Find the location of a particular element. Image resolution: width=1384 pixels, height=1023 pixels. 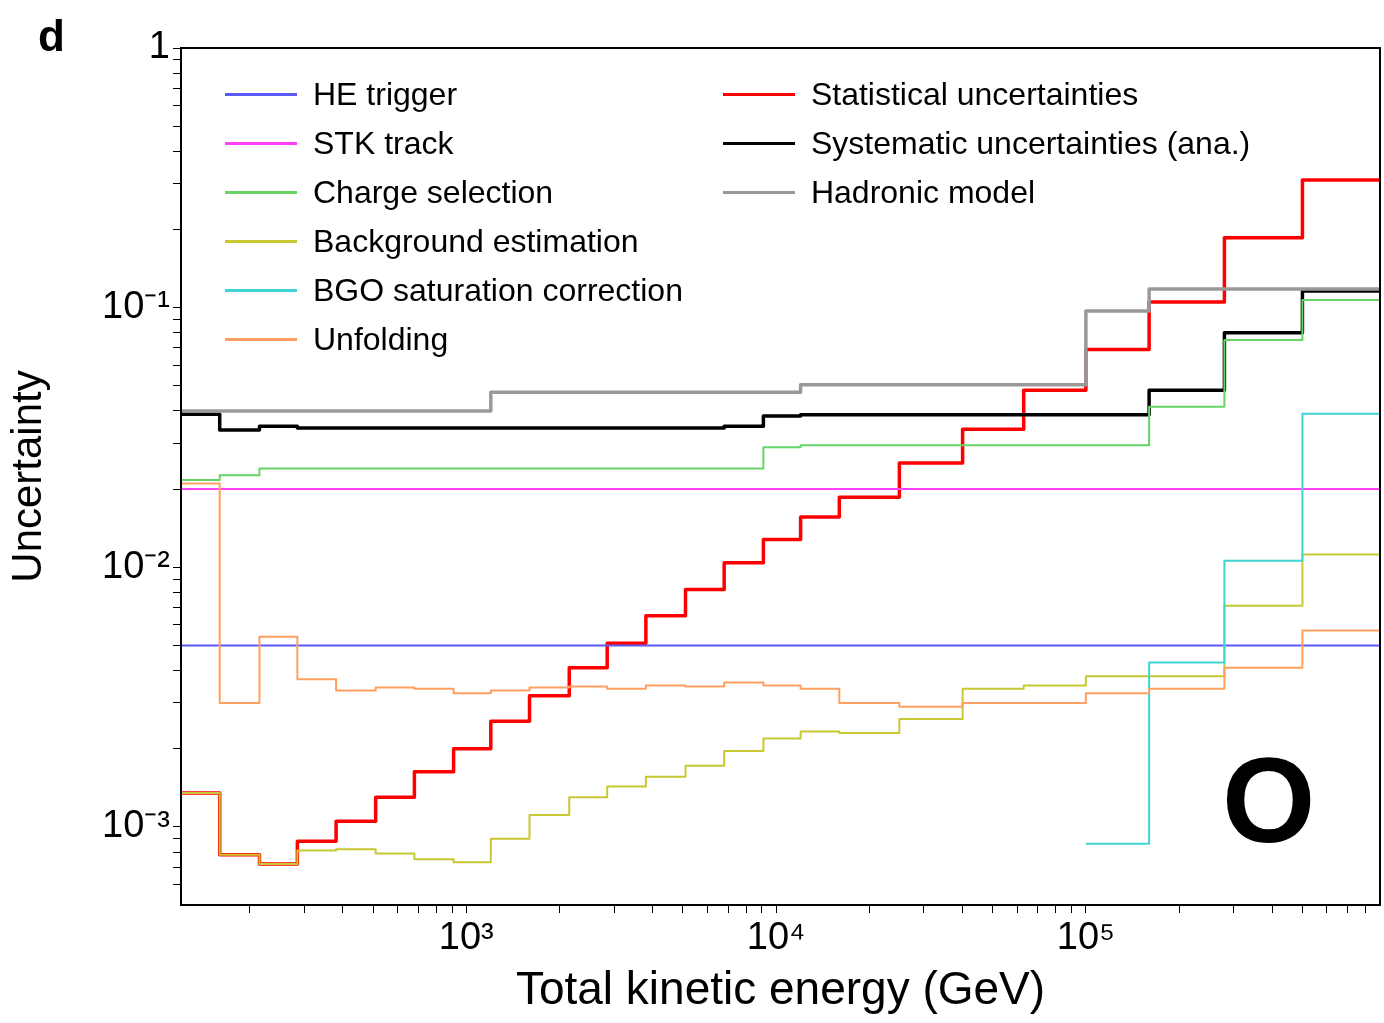

legend-label: Charge selection is located at coordinates (433, 192).